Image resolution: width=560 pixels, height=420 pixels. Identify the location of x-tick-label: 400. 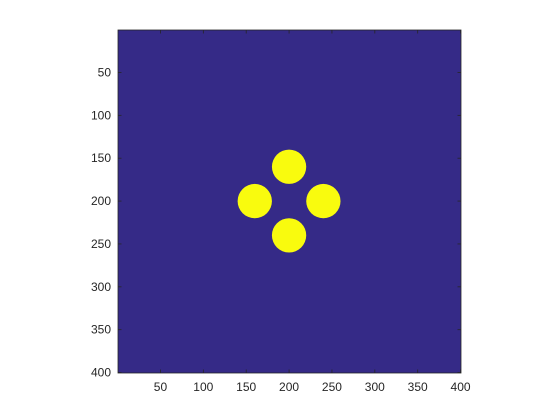
(461, 387).